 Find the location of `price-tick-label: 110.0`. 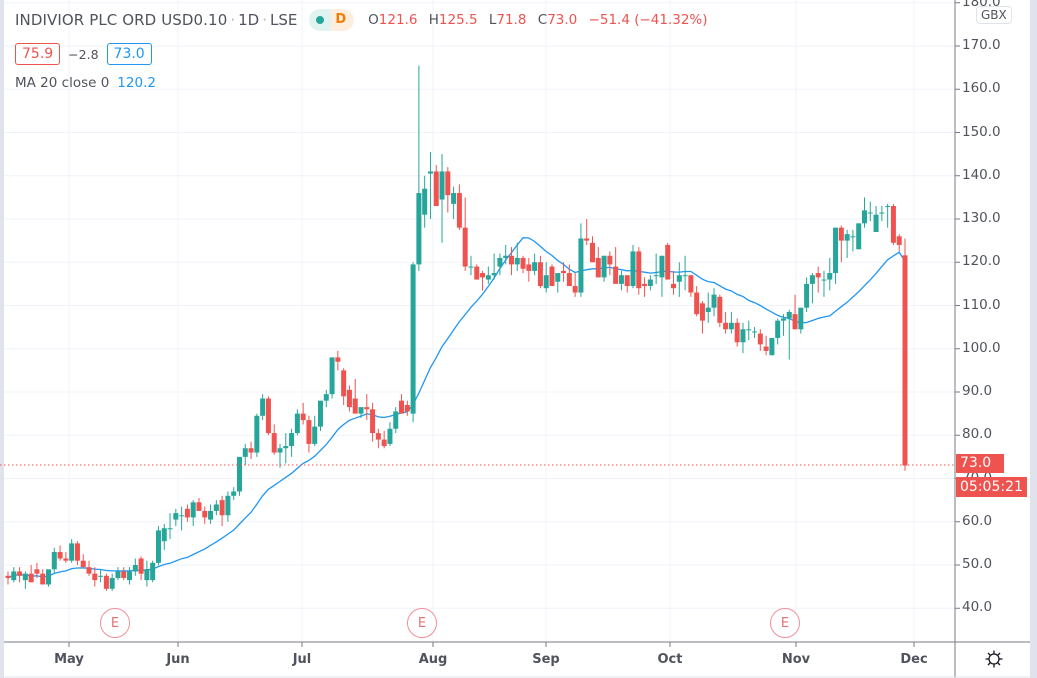

price-tick-label: 110.0 is located at coordinates (981, 304).